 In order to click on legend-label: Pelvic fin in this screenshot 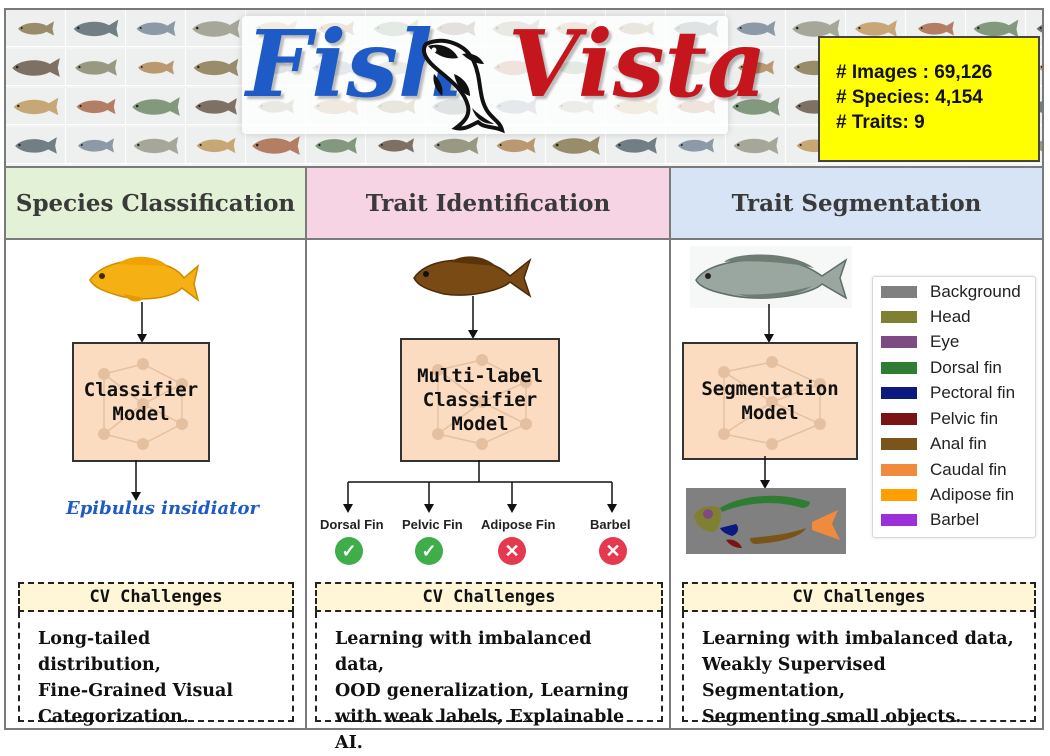, I will do `click(964, 418)`.